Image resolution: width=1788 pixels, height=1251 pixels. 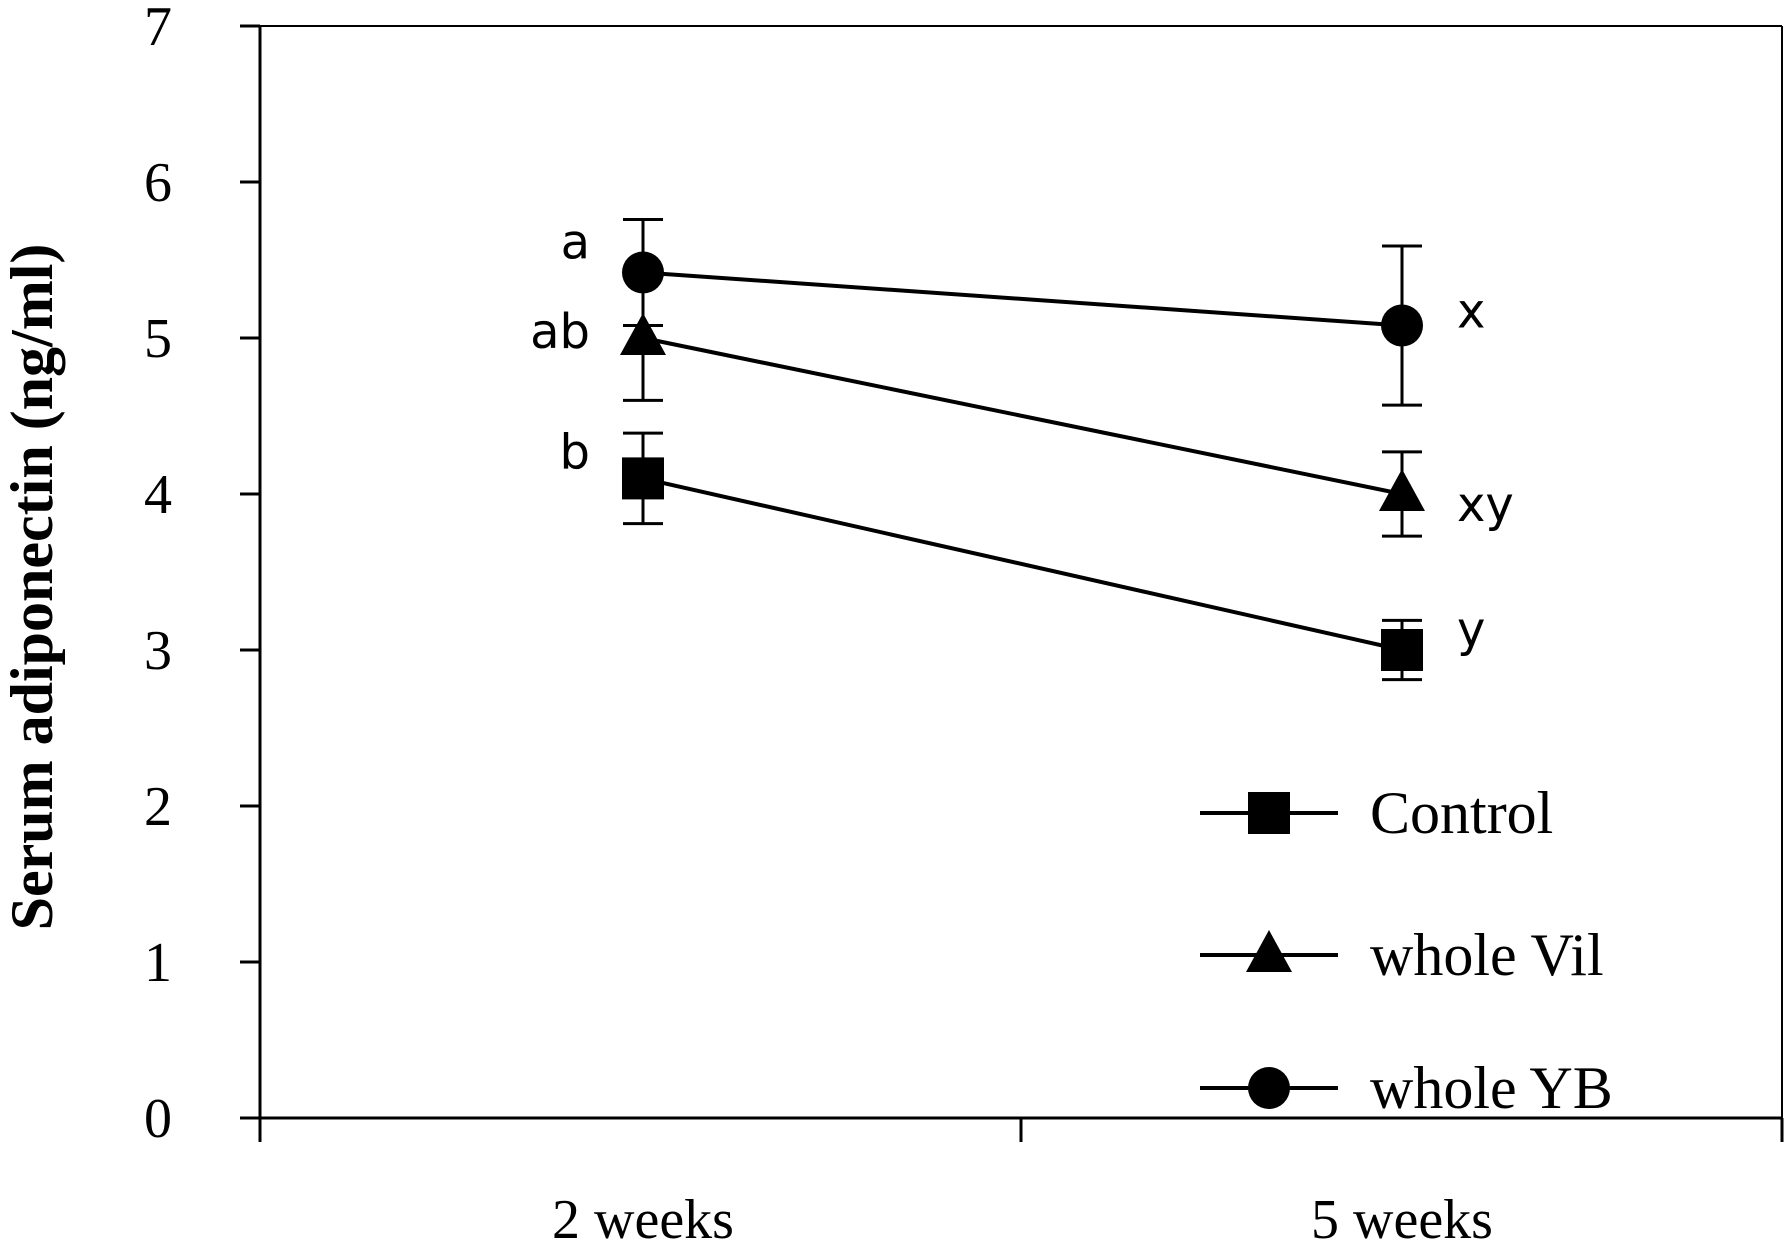 I want to click on series-control: by, so click(x=1022, y=553).